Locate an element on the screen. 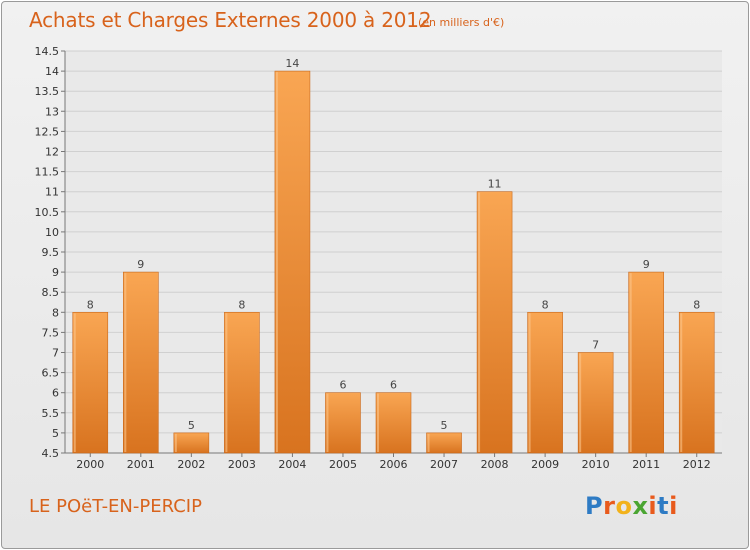 The height and width of the screenshot is (550, 750). y-tick-label: 8.5 is located at coordinates (51, 292).